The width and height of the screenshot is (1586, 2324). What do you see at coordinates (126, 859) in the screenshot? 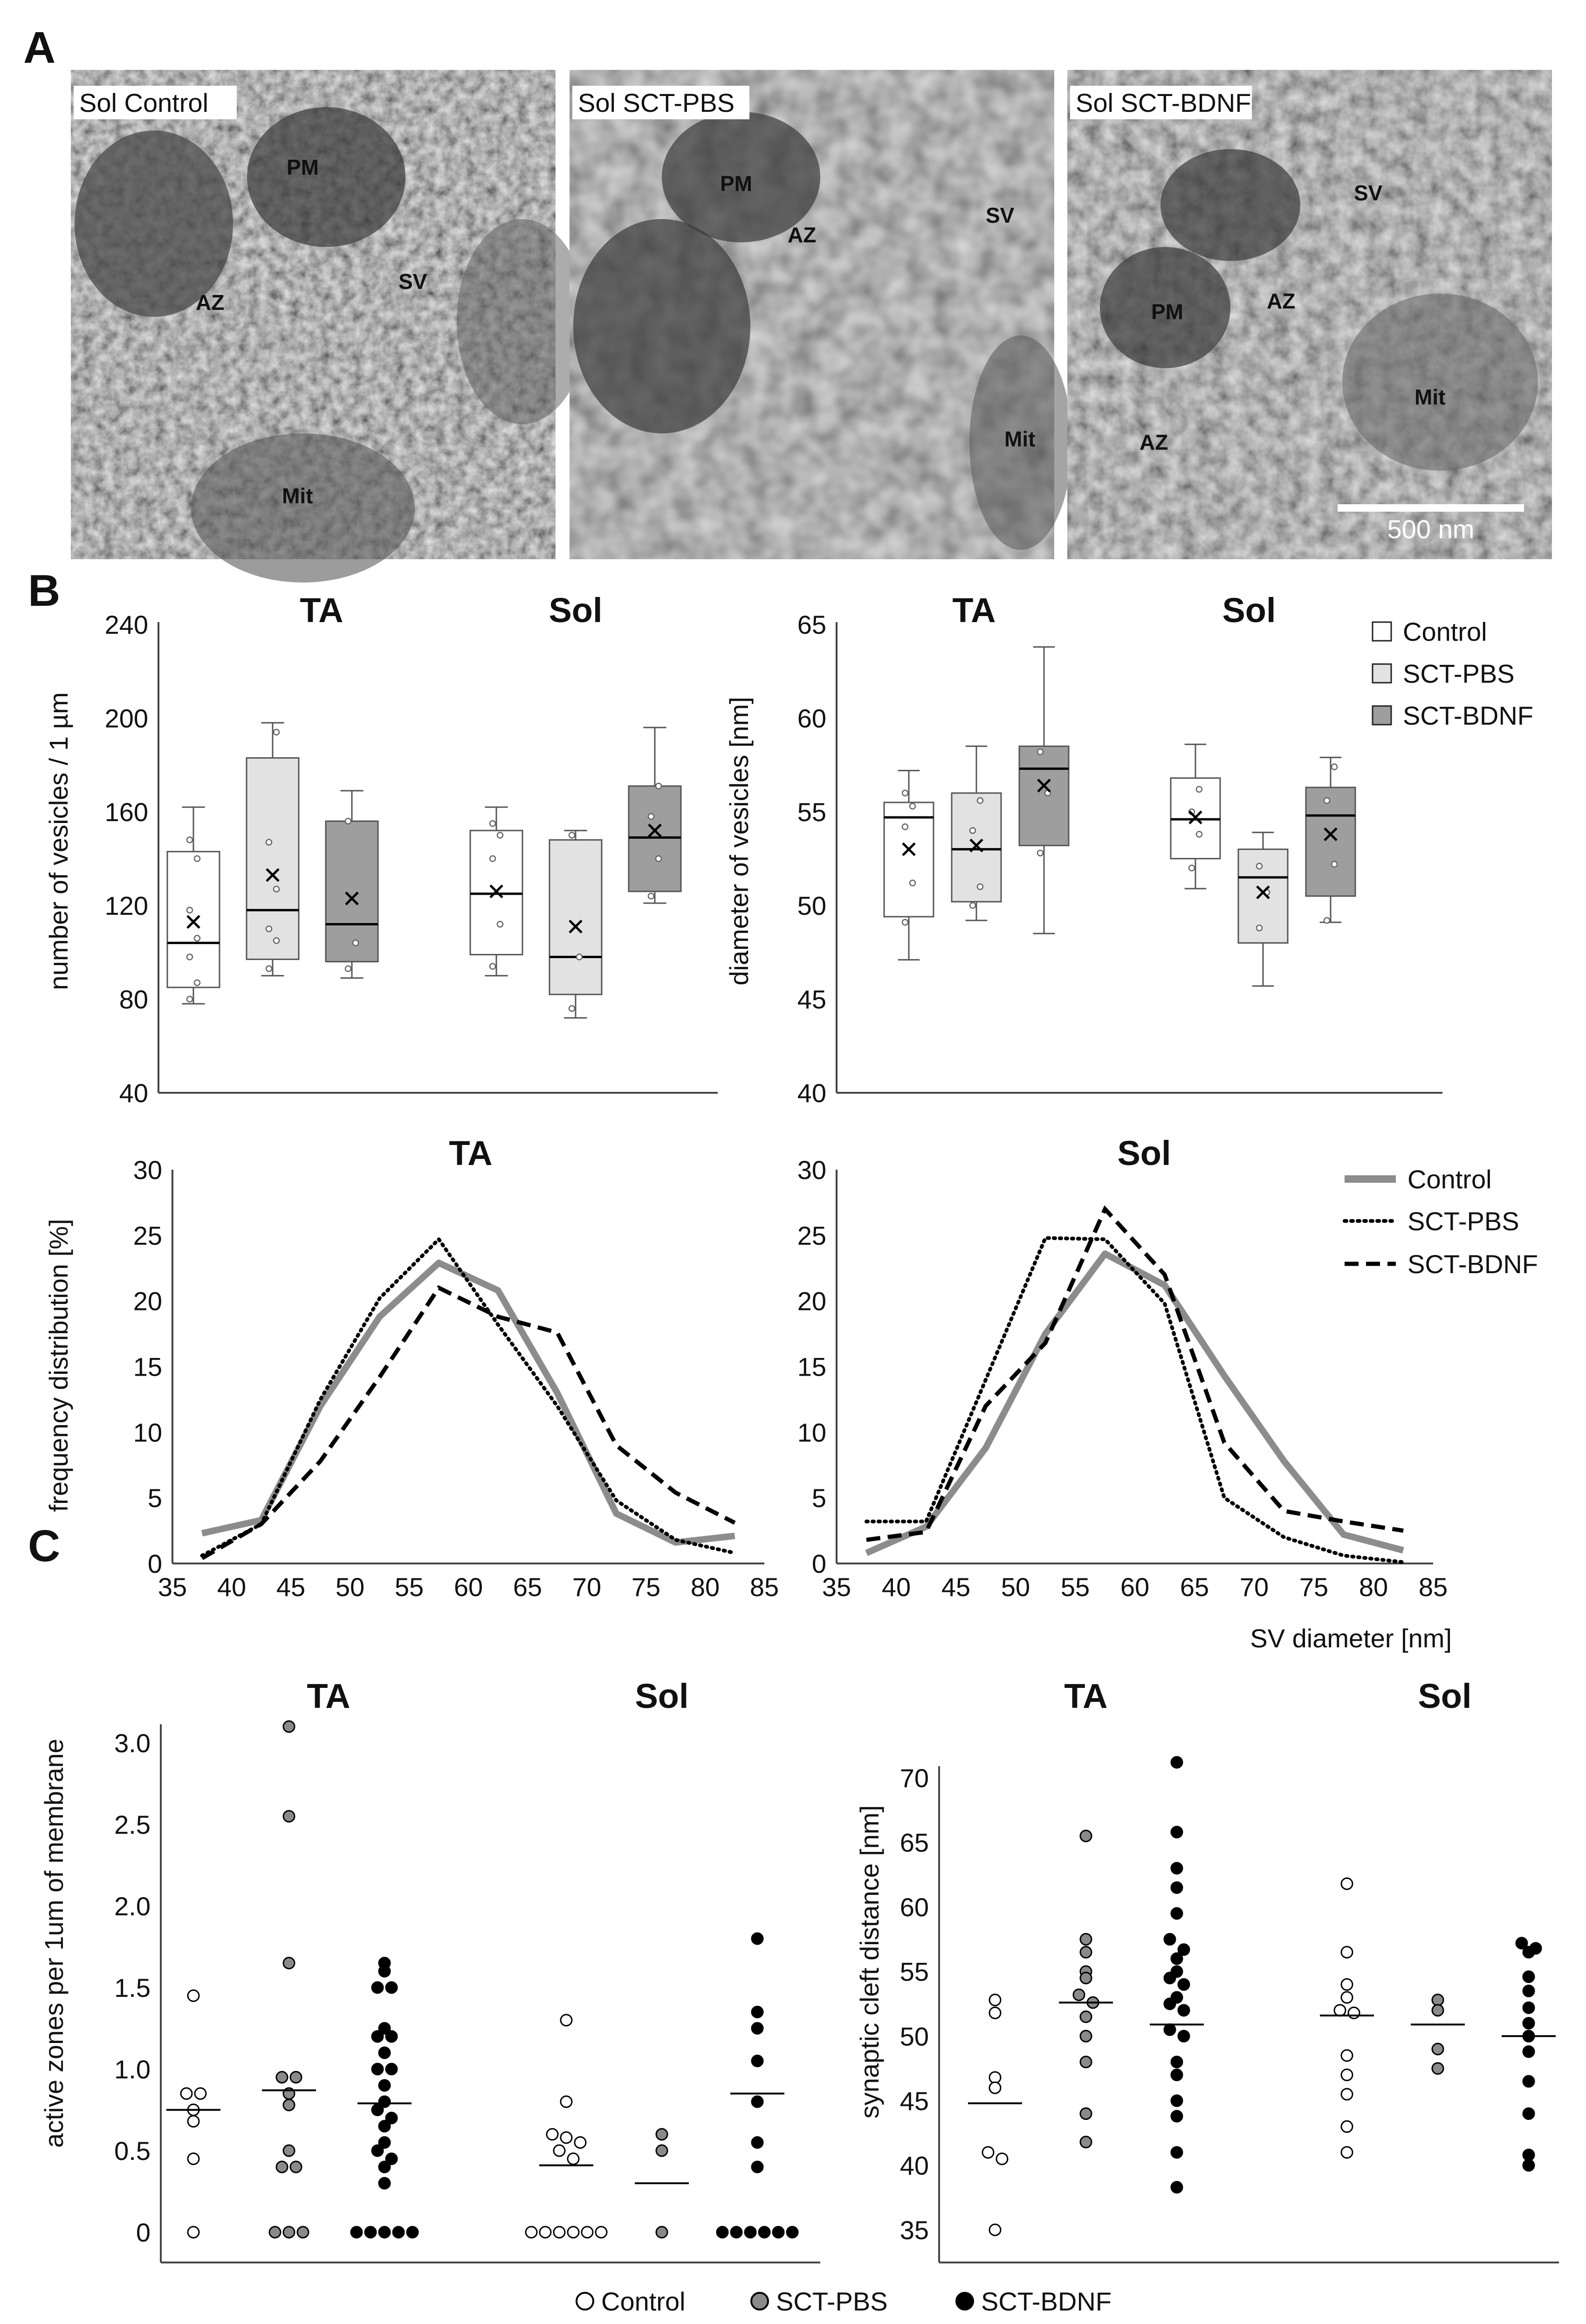
I see `y-ticks: 40 80 120 160 200 240` at bounding box center [126, 859].